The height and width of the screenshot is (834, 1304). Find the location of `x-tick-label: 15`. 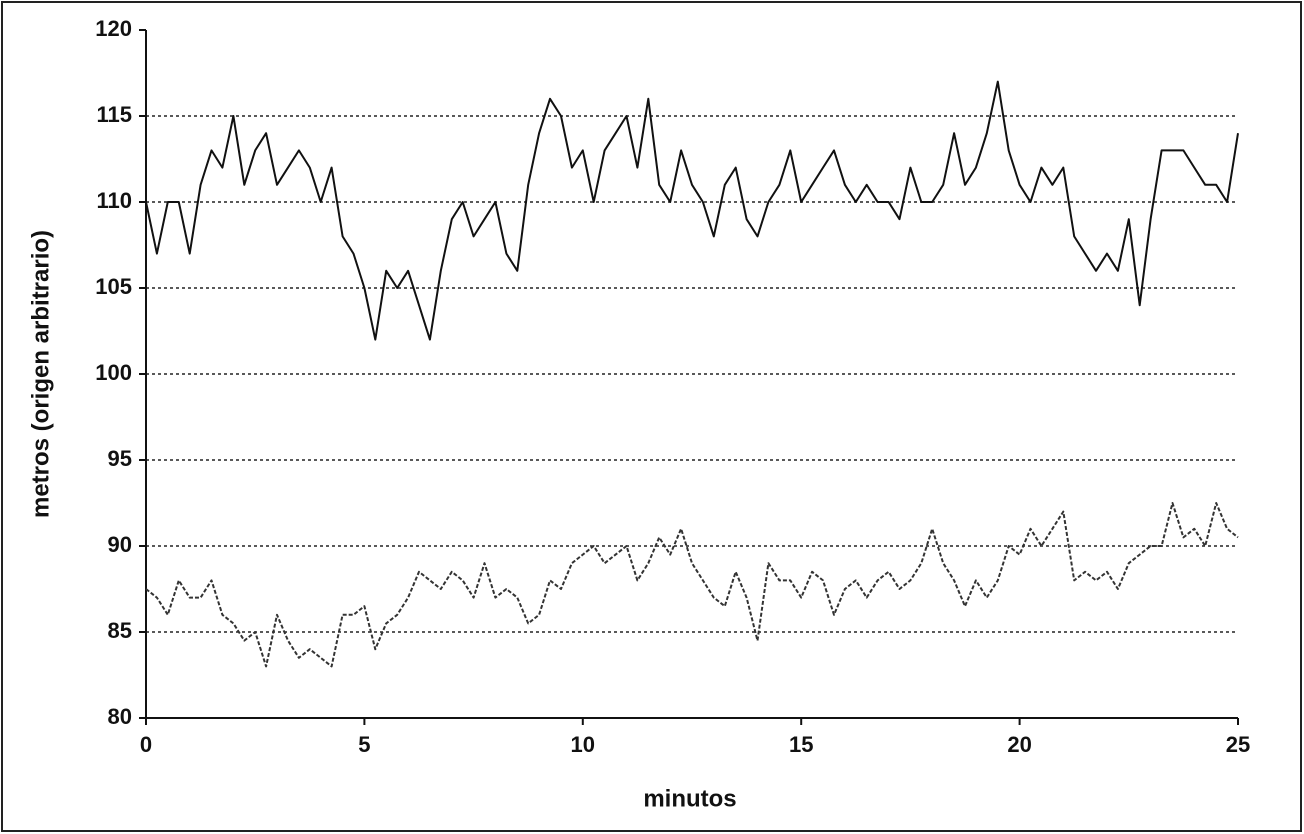

x-tick-label: 15 is located at coordinates (801, 744).